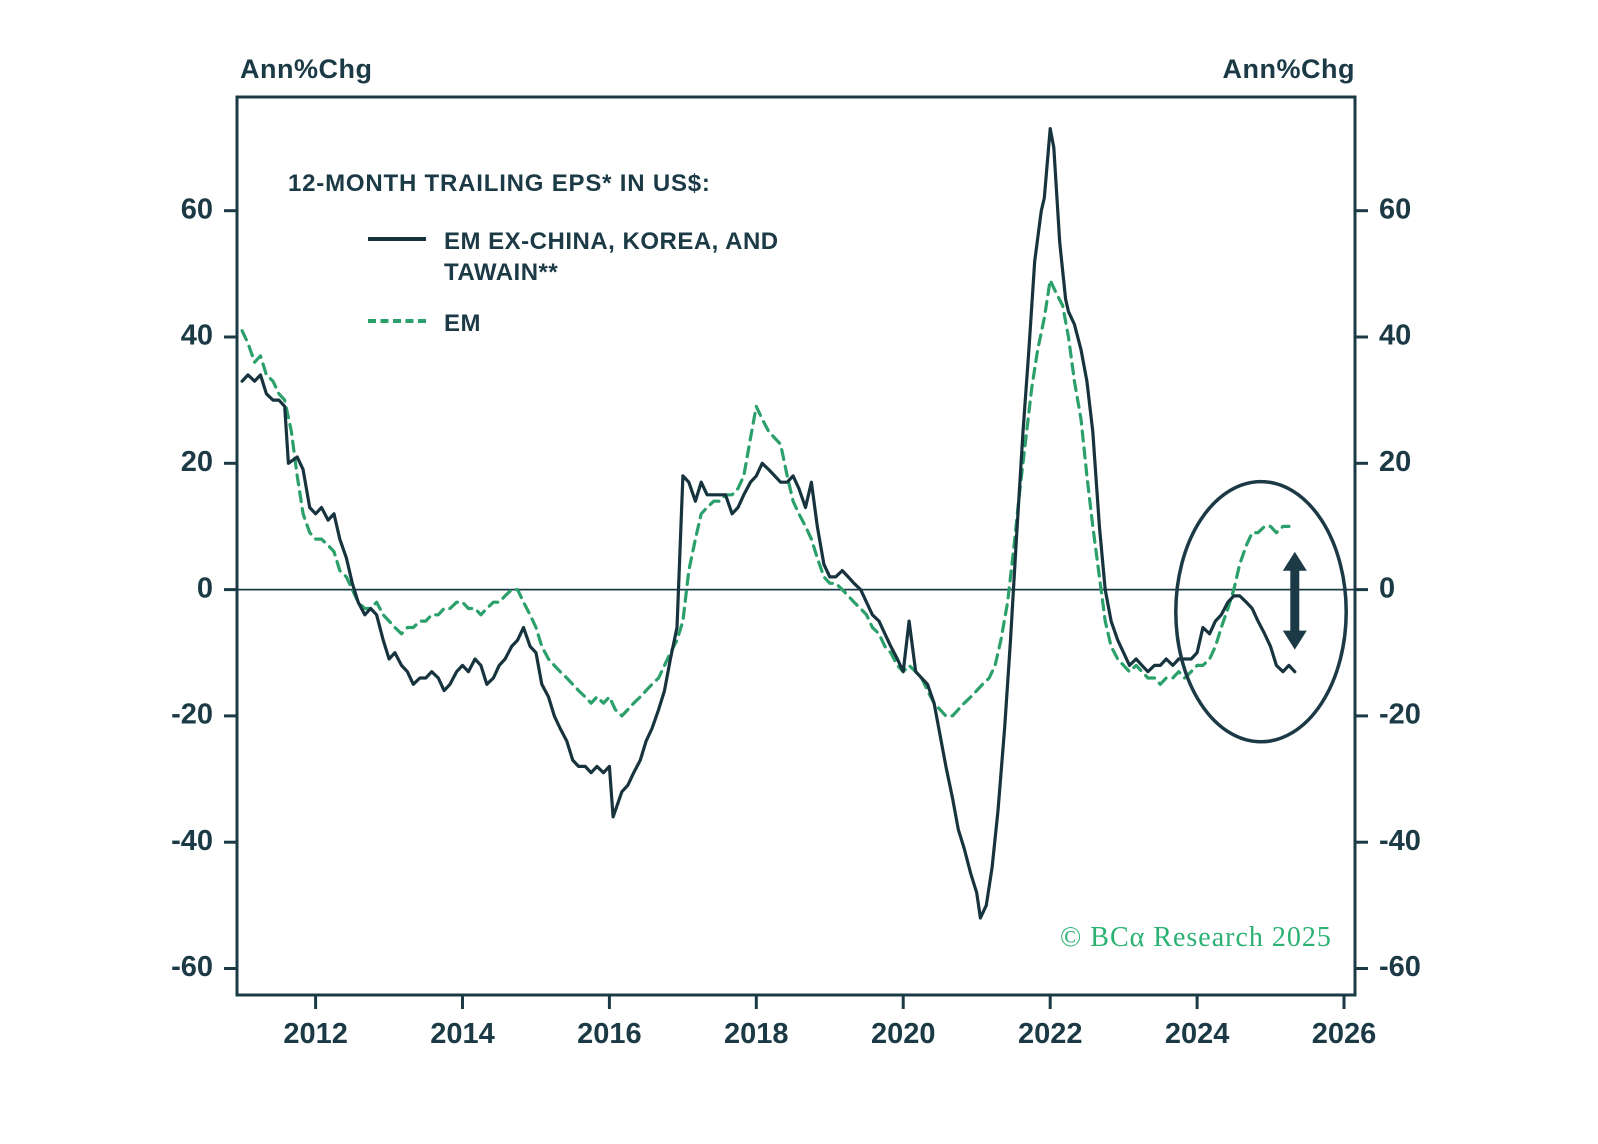 This screenshot has height=1144, width=1598. I want to click on dashed-line-swatch, so click(397, 321).